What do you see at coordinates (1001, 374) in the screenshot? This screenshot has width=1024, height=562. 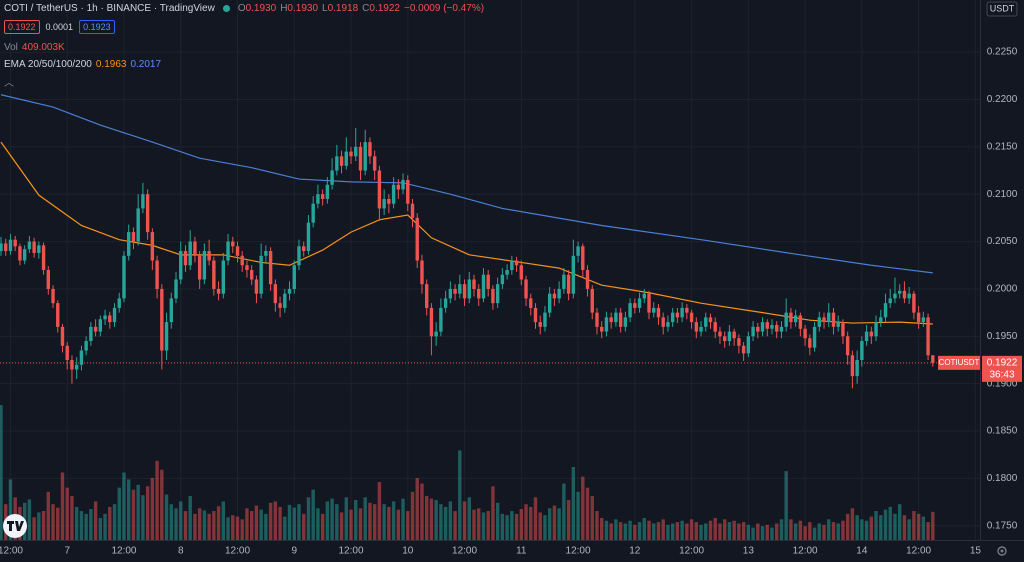 I see `countdown: 36:43` at bounding box center [1001, 374].